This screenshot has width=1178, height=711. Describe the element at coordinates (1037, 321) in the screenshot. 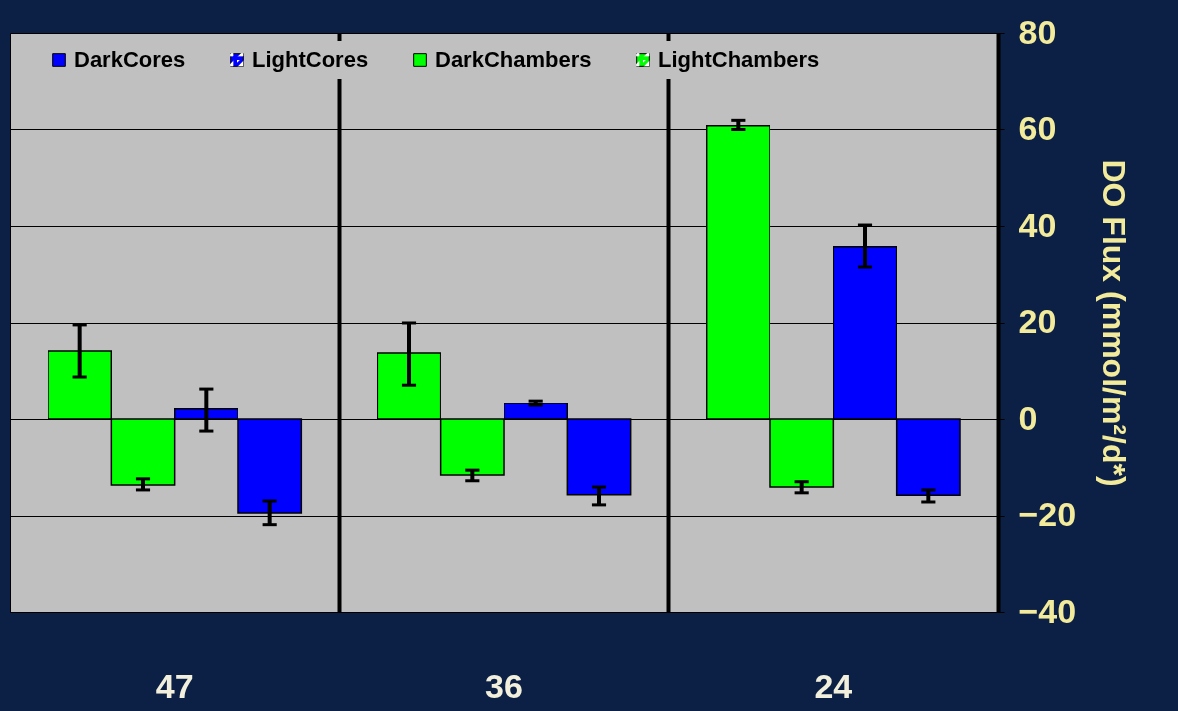

I see `y-tick-label: 20` at that location.